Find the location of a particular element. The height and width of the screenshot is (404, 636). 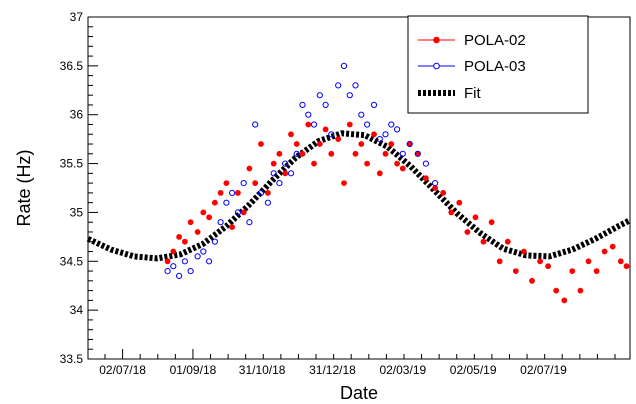

x-axis-title: Date is located at coordinates (359, 393).